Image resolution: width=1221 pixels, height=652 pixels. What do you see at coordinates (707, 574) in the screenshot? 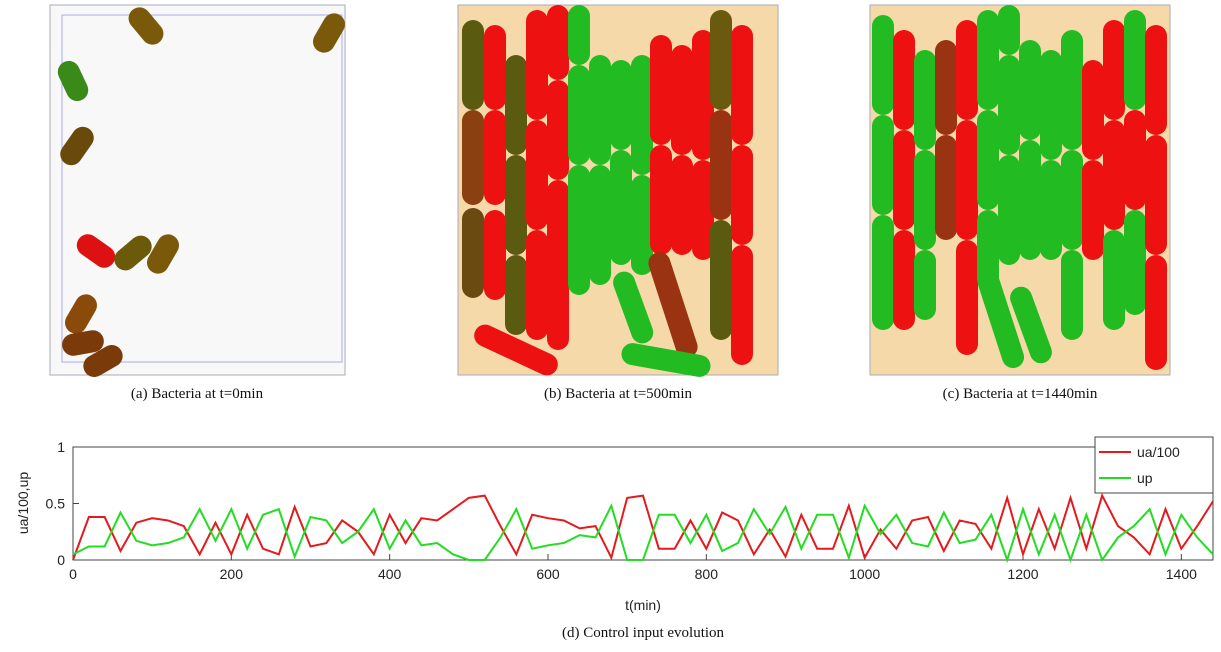
I see `x-tick-label: 800` at bounding box center [707, 574].